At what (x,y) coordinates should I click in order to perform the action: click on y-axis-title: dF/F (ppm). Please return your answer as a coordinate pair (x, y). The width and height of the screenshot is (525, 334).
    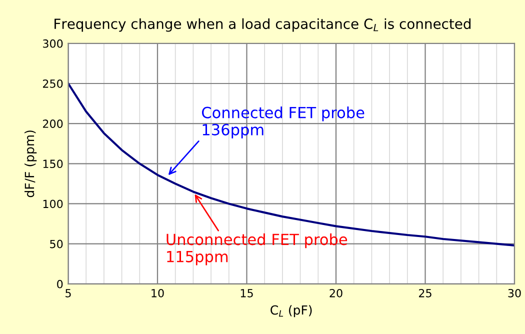
    Looking at the image, I should click on (30, 164).